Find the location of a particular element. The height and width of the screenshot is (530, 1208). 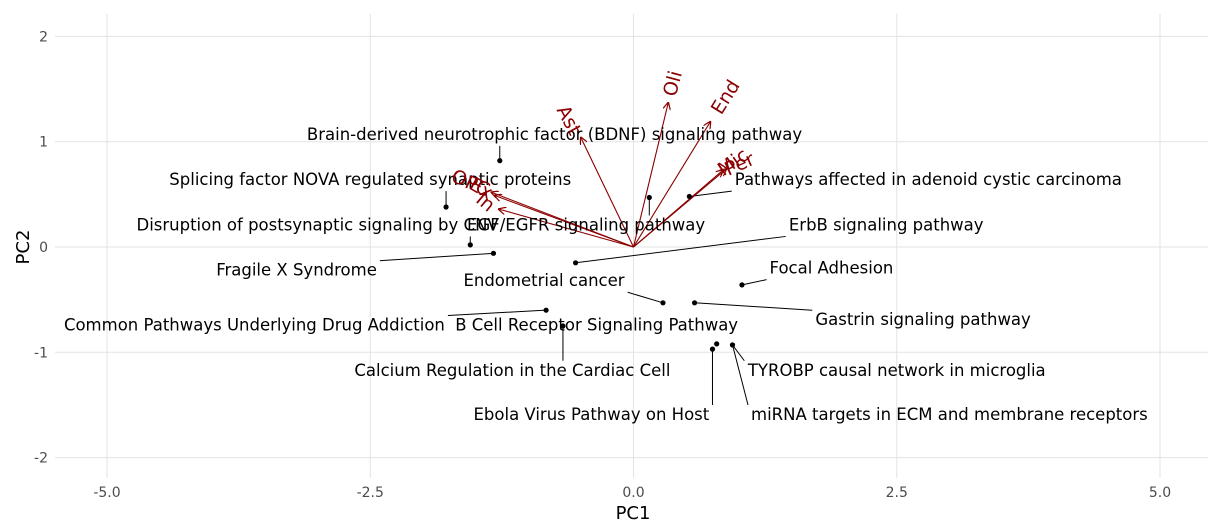

vector-label: End is located at coordinates (726, 97).